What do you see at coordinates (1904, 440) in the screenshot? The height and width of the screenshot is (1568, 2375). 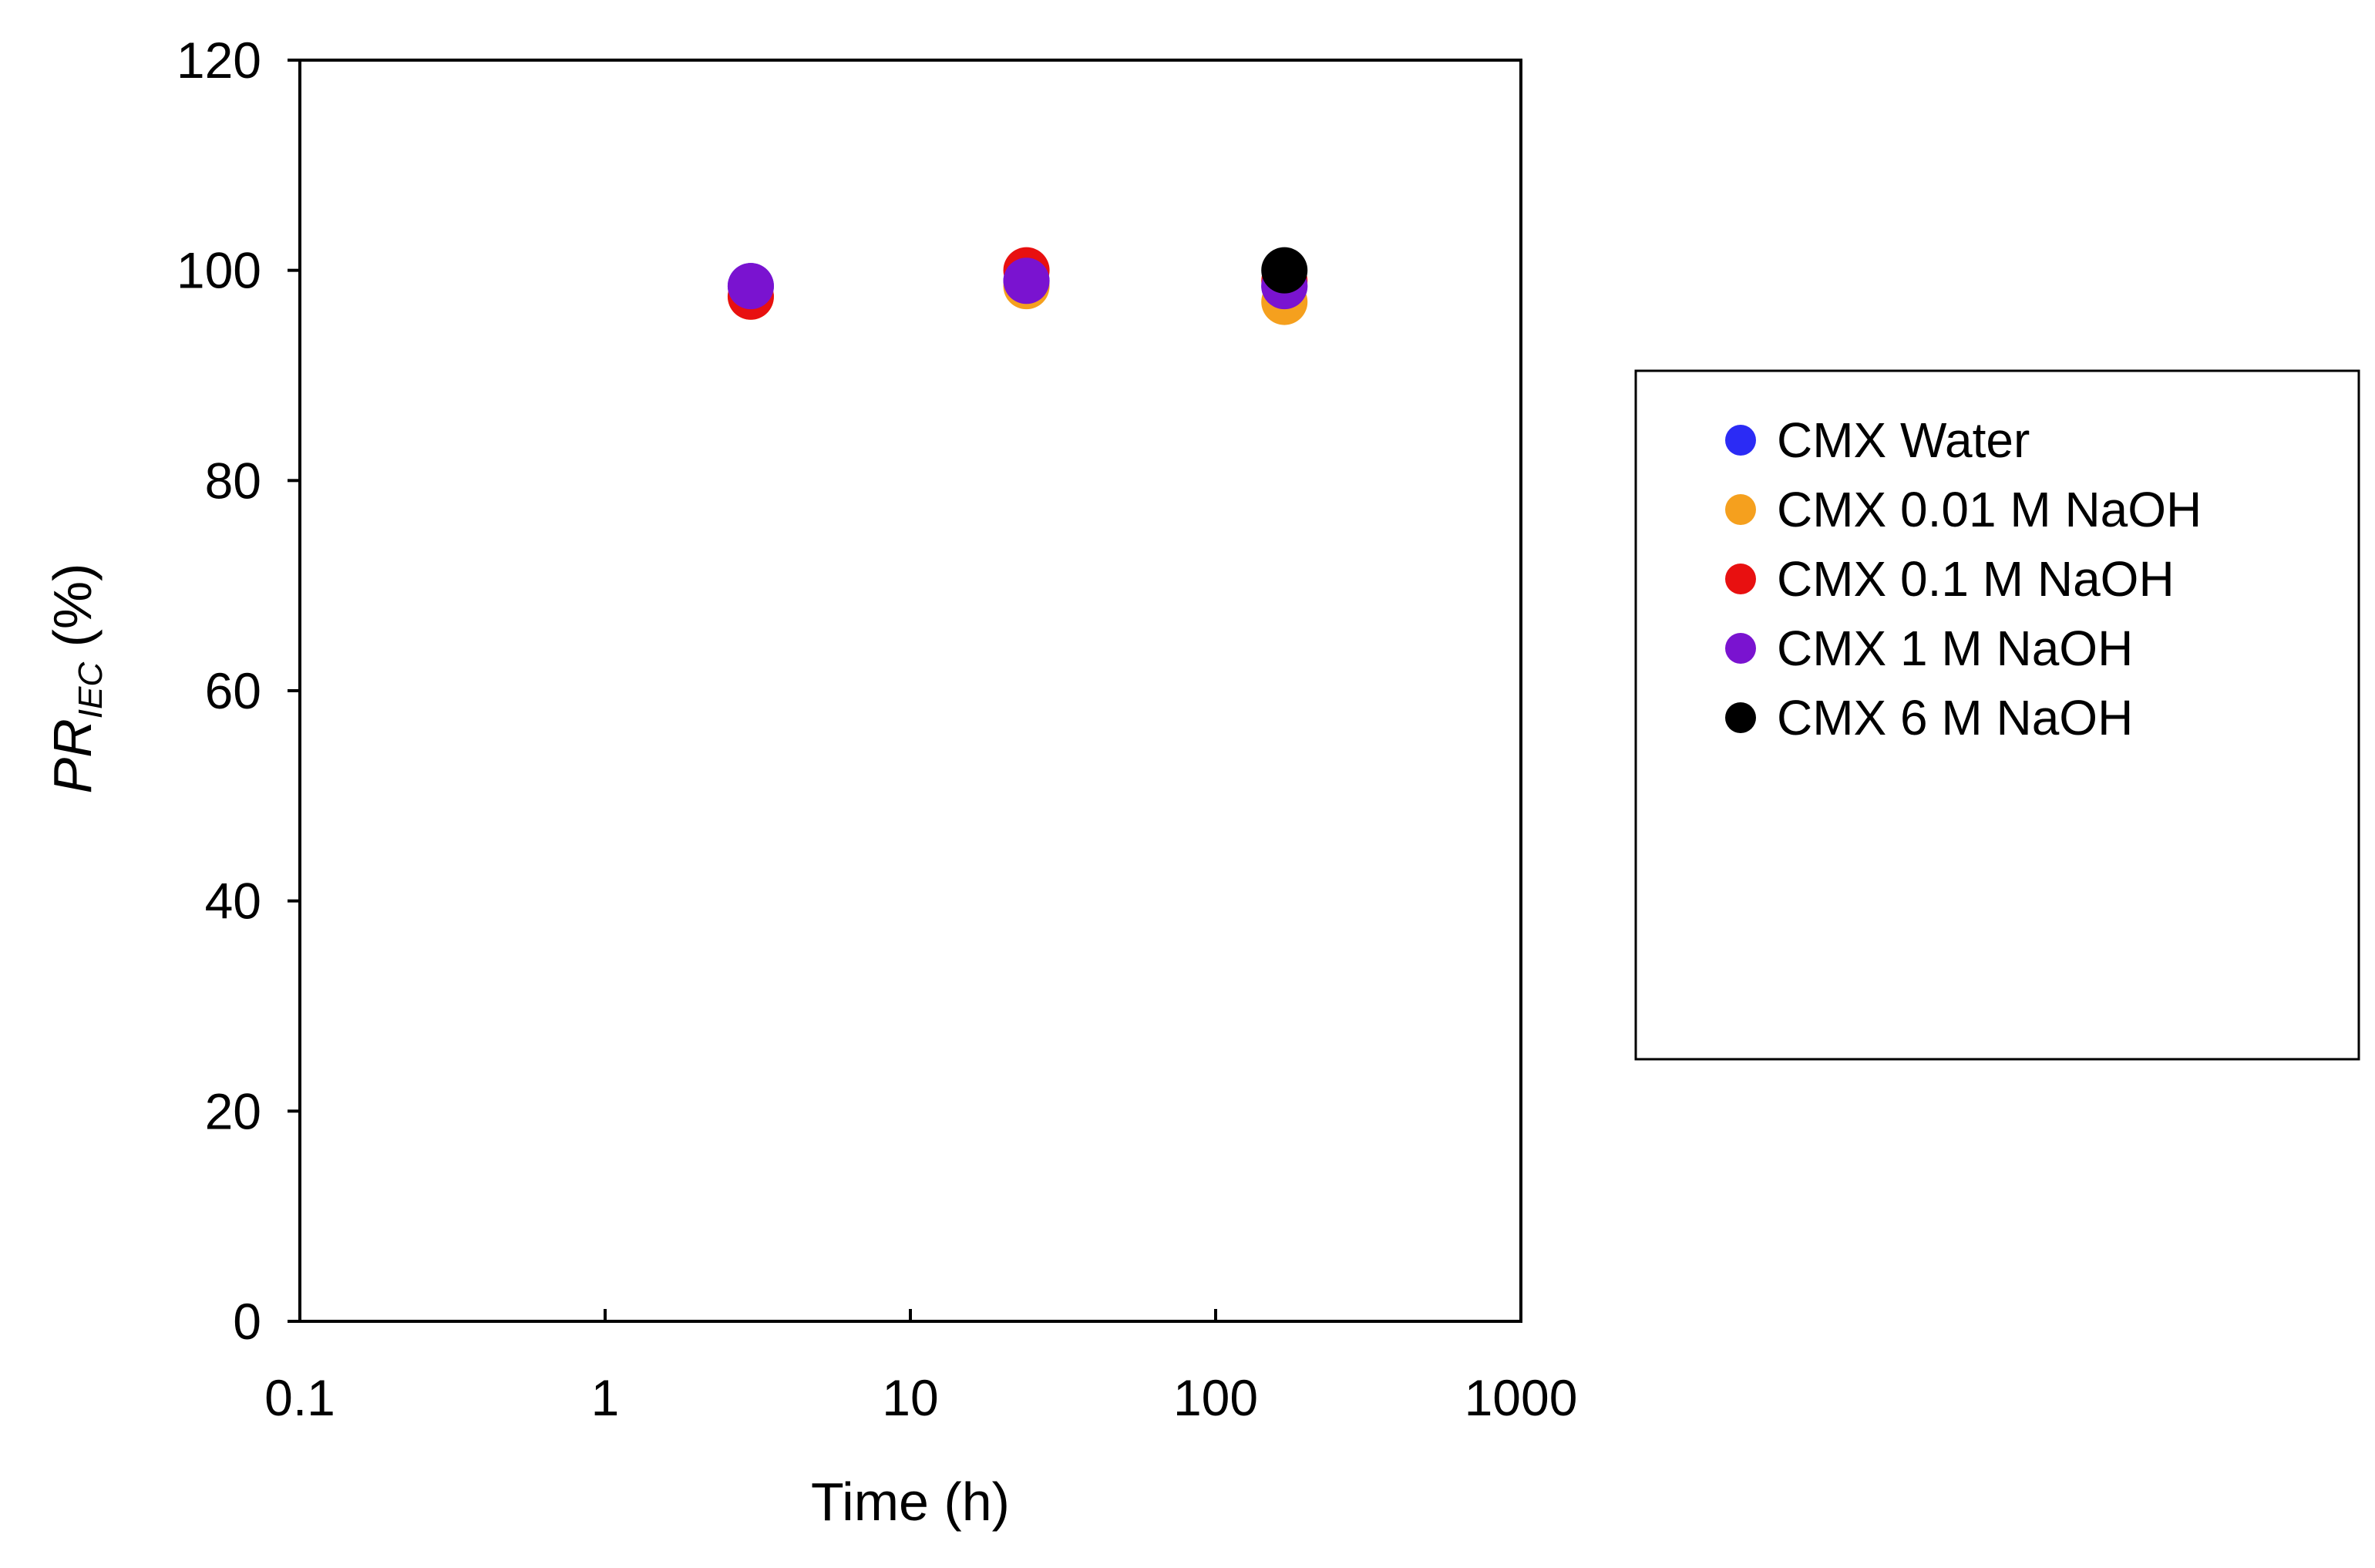 I see `legend-label: CMX Water` at bounding box center [1904, 440].